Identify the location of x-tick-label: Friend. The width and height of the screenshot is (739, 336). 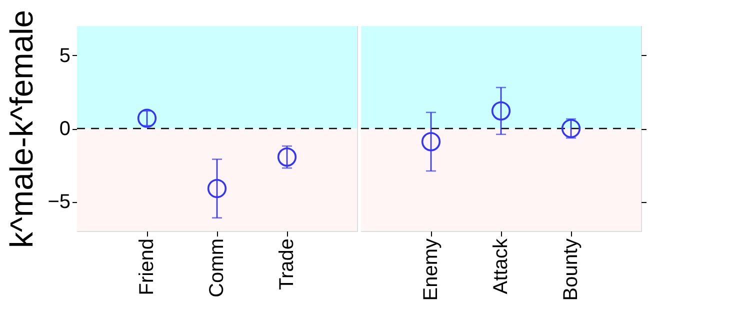
(147, 267).